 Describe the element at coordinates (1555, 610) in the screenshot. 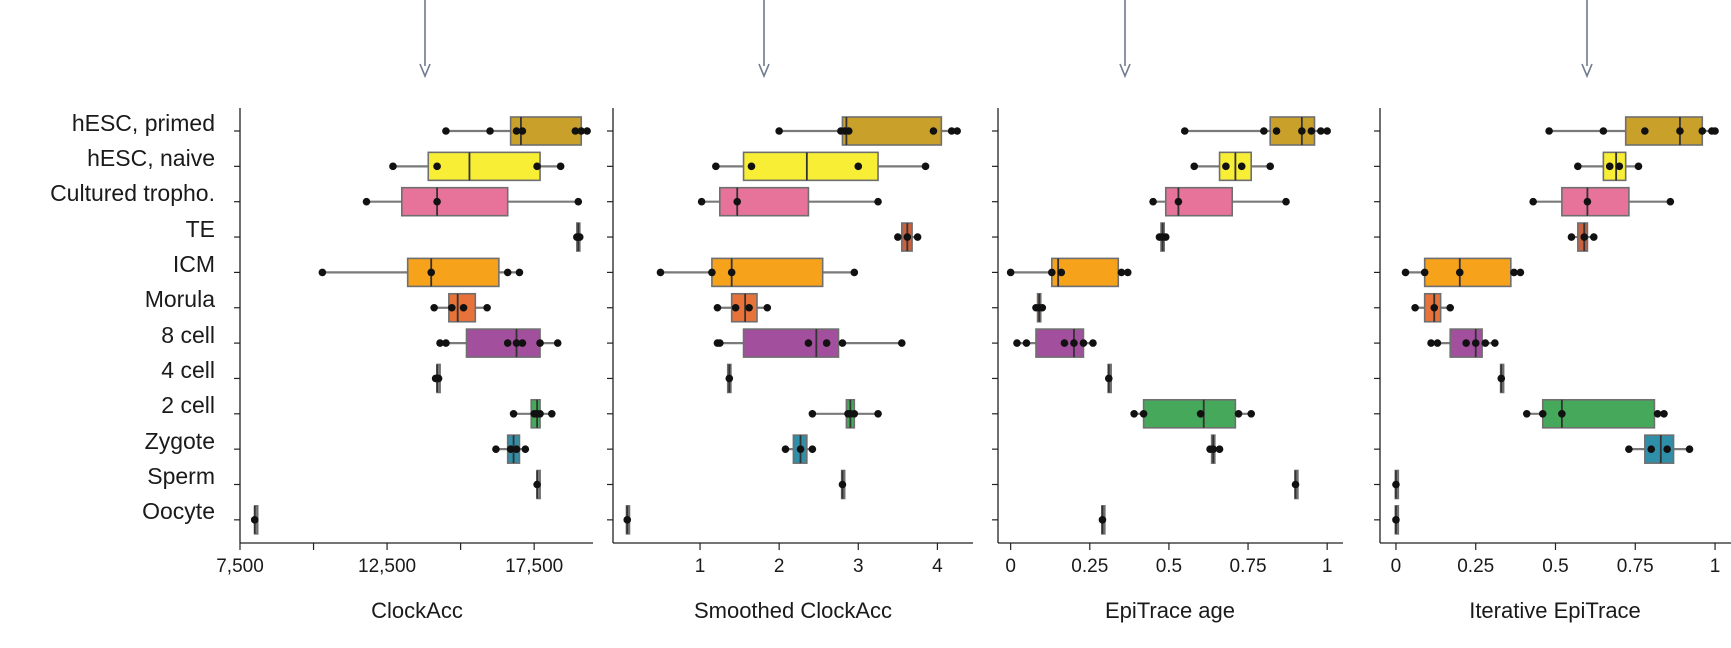

I see `x-axis-title: Iterative EpiTrace` at that location.